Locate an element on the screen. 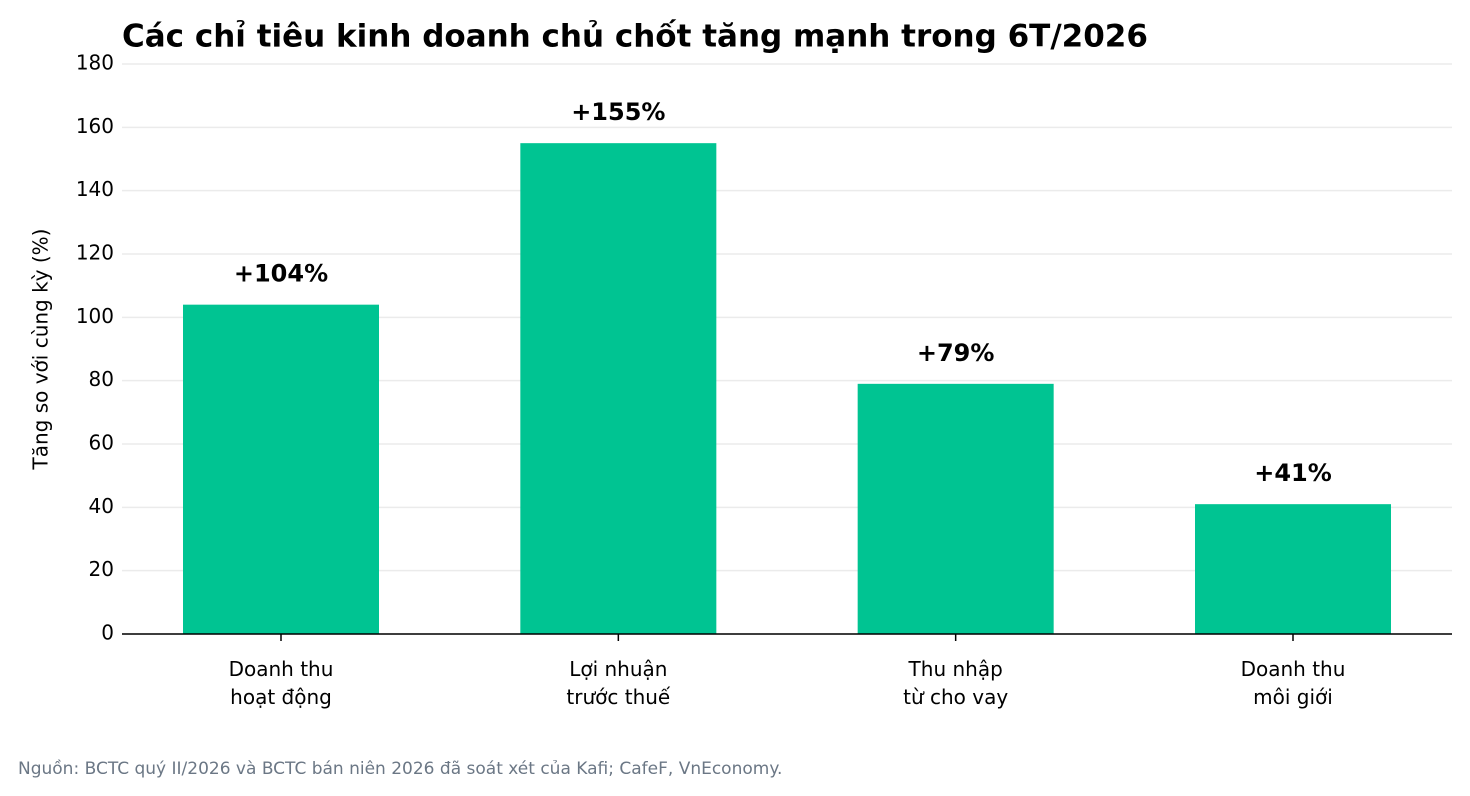  x-tick-label: Doanh thu hoạt động is located at coordinates (281, 683).